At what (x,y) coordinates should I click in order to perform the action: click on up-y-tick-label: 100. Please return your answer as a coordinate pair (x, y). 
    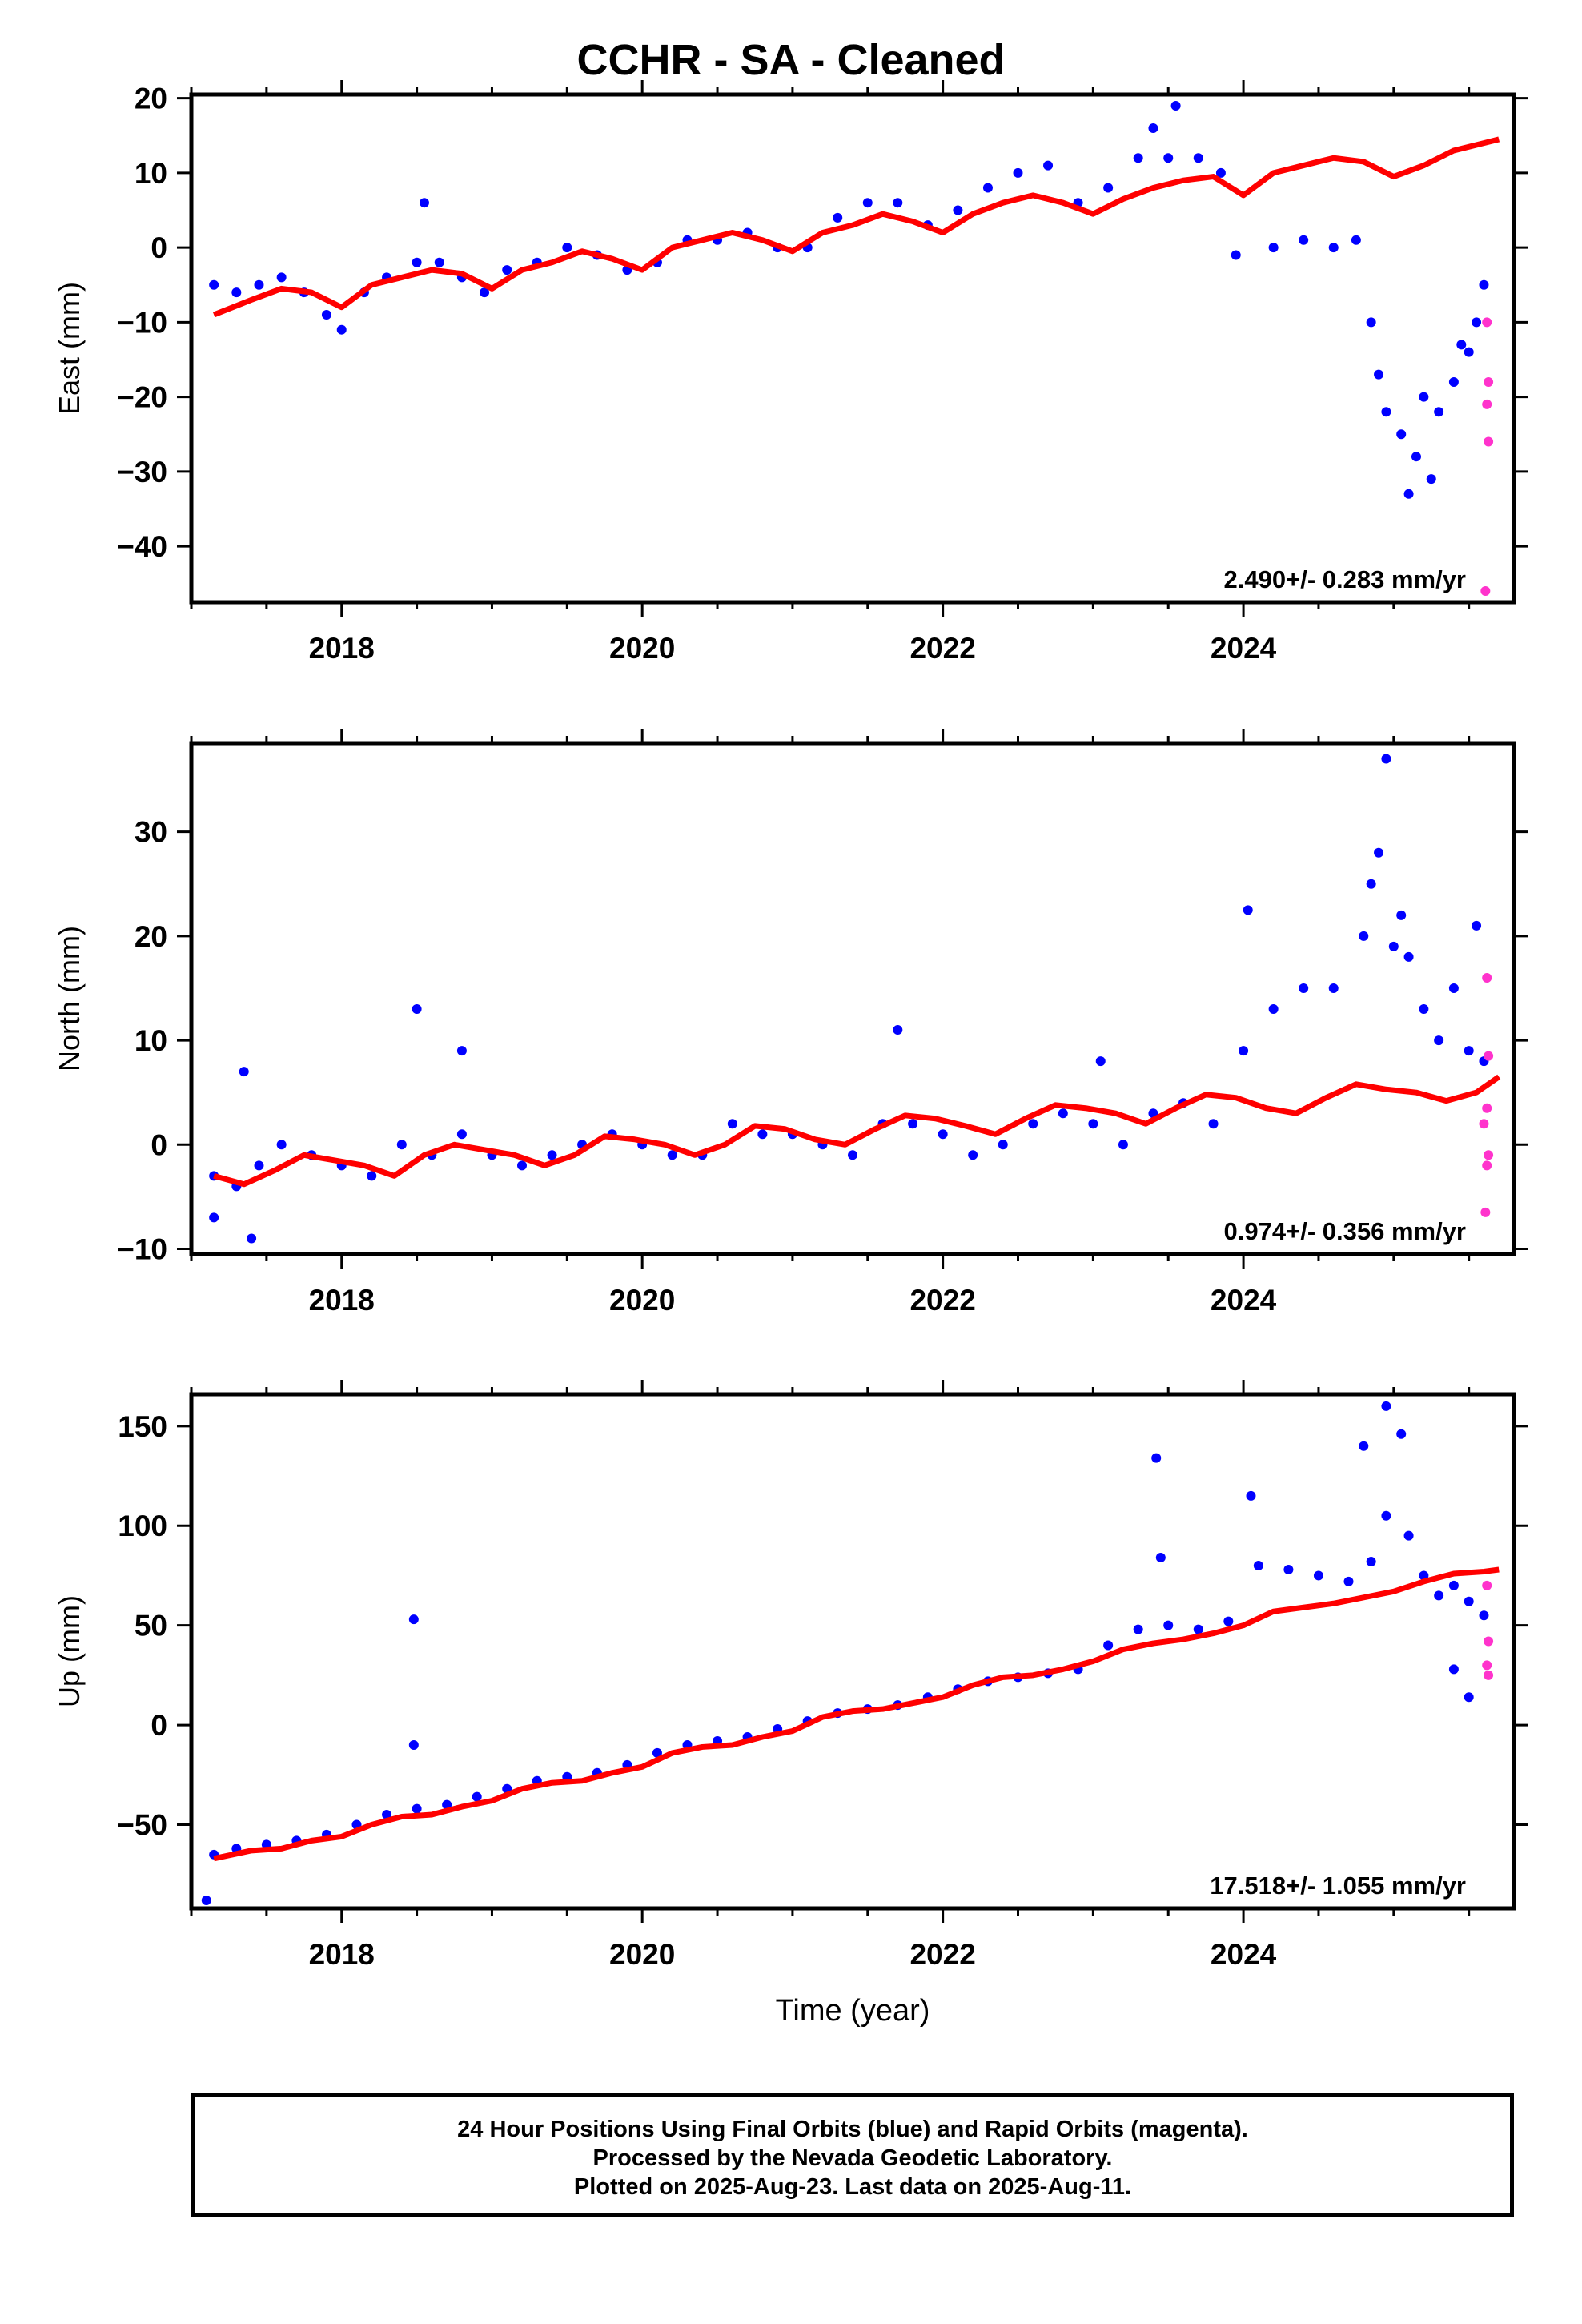
    Looking at the image, I should click on (142, 1526).